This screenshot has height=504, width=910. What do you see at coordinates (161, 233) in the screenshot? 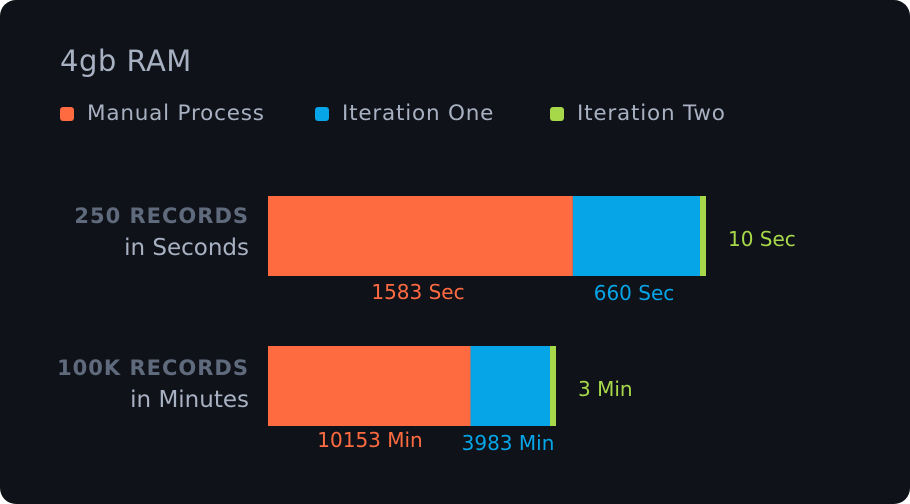
I see `row-label-250-records: 250 RECORDS in Seconds` at bounding box center [161, 233].